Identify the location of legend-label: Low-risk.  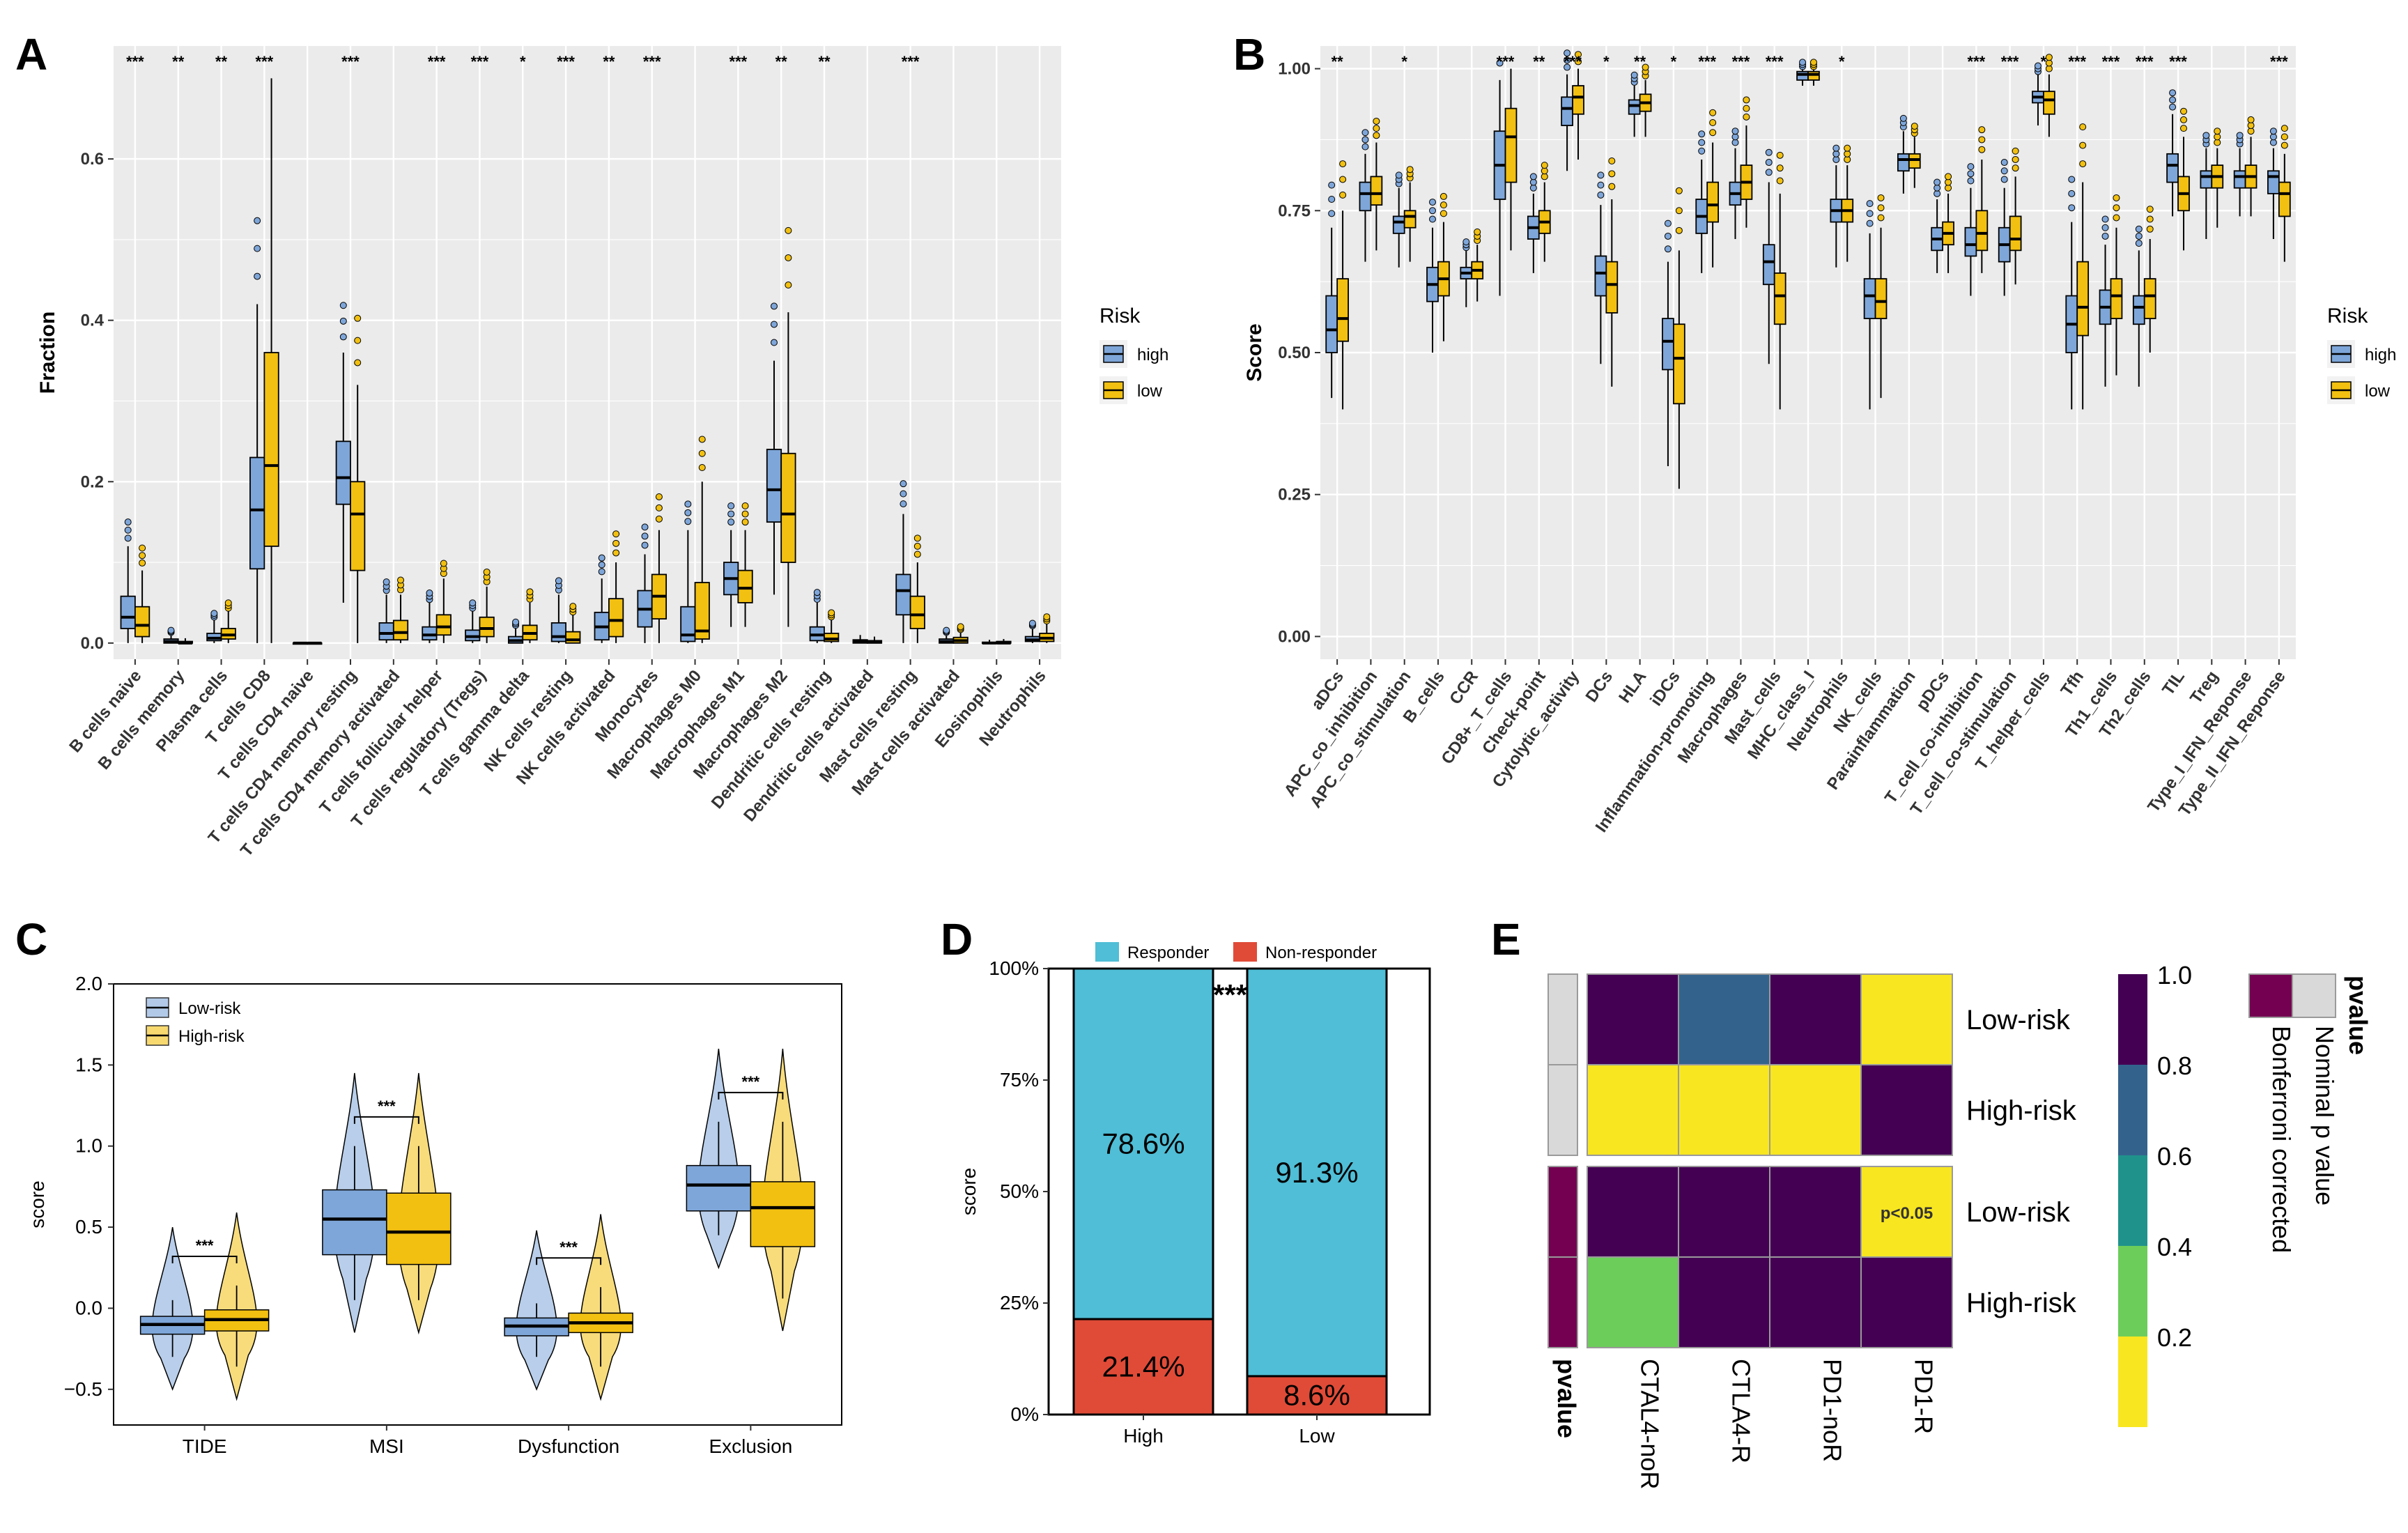
(210, 1008).